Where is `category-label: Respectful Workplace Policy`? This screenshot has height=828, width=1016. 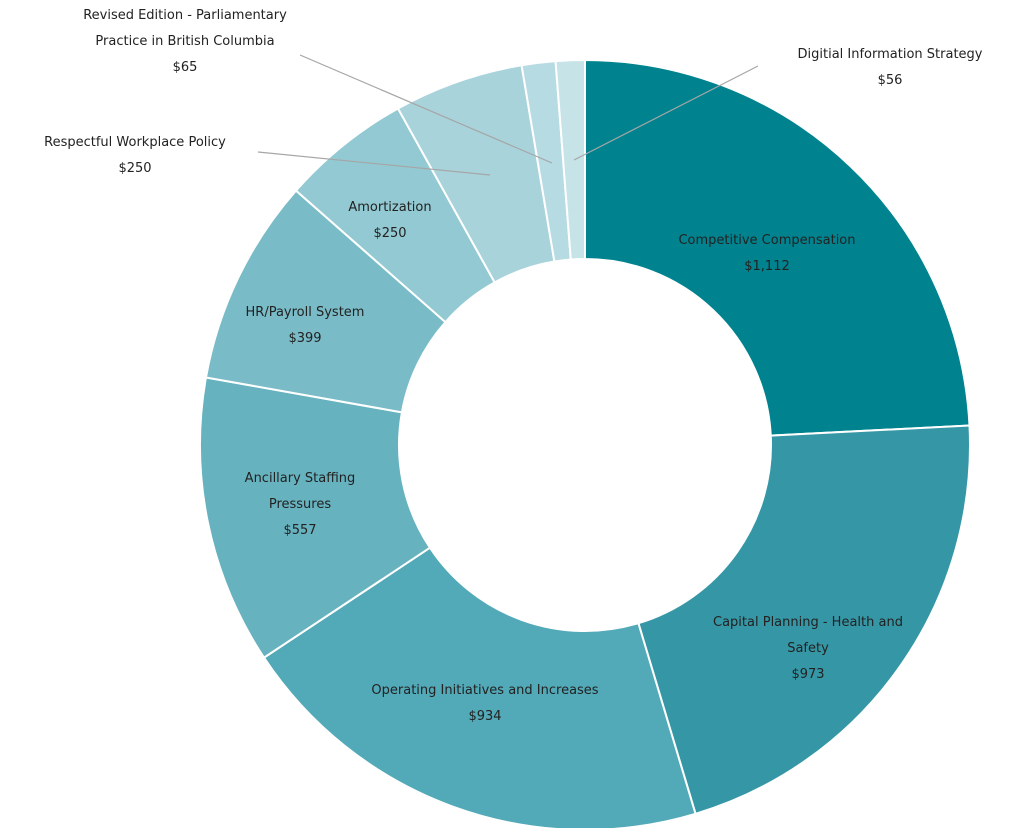 category-label: Respectful Workplace Policy is located at coordinates (135, 142).